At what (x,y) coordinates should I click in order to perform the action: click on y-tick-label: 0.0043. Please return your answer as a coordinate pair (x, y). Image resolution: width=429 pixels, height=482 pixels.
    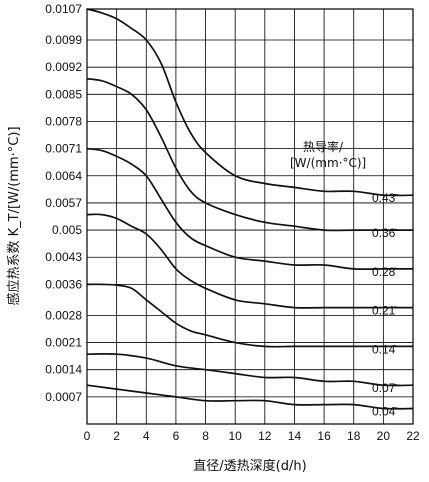
    Looking at the image, I should click on (63, 257).